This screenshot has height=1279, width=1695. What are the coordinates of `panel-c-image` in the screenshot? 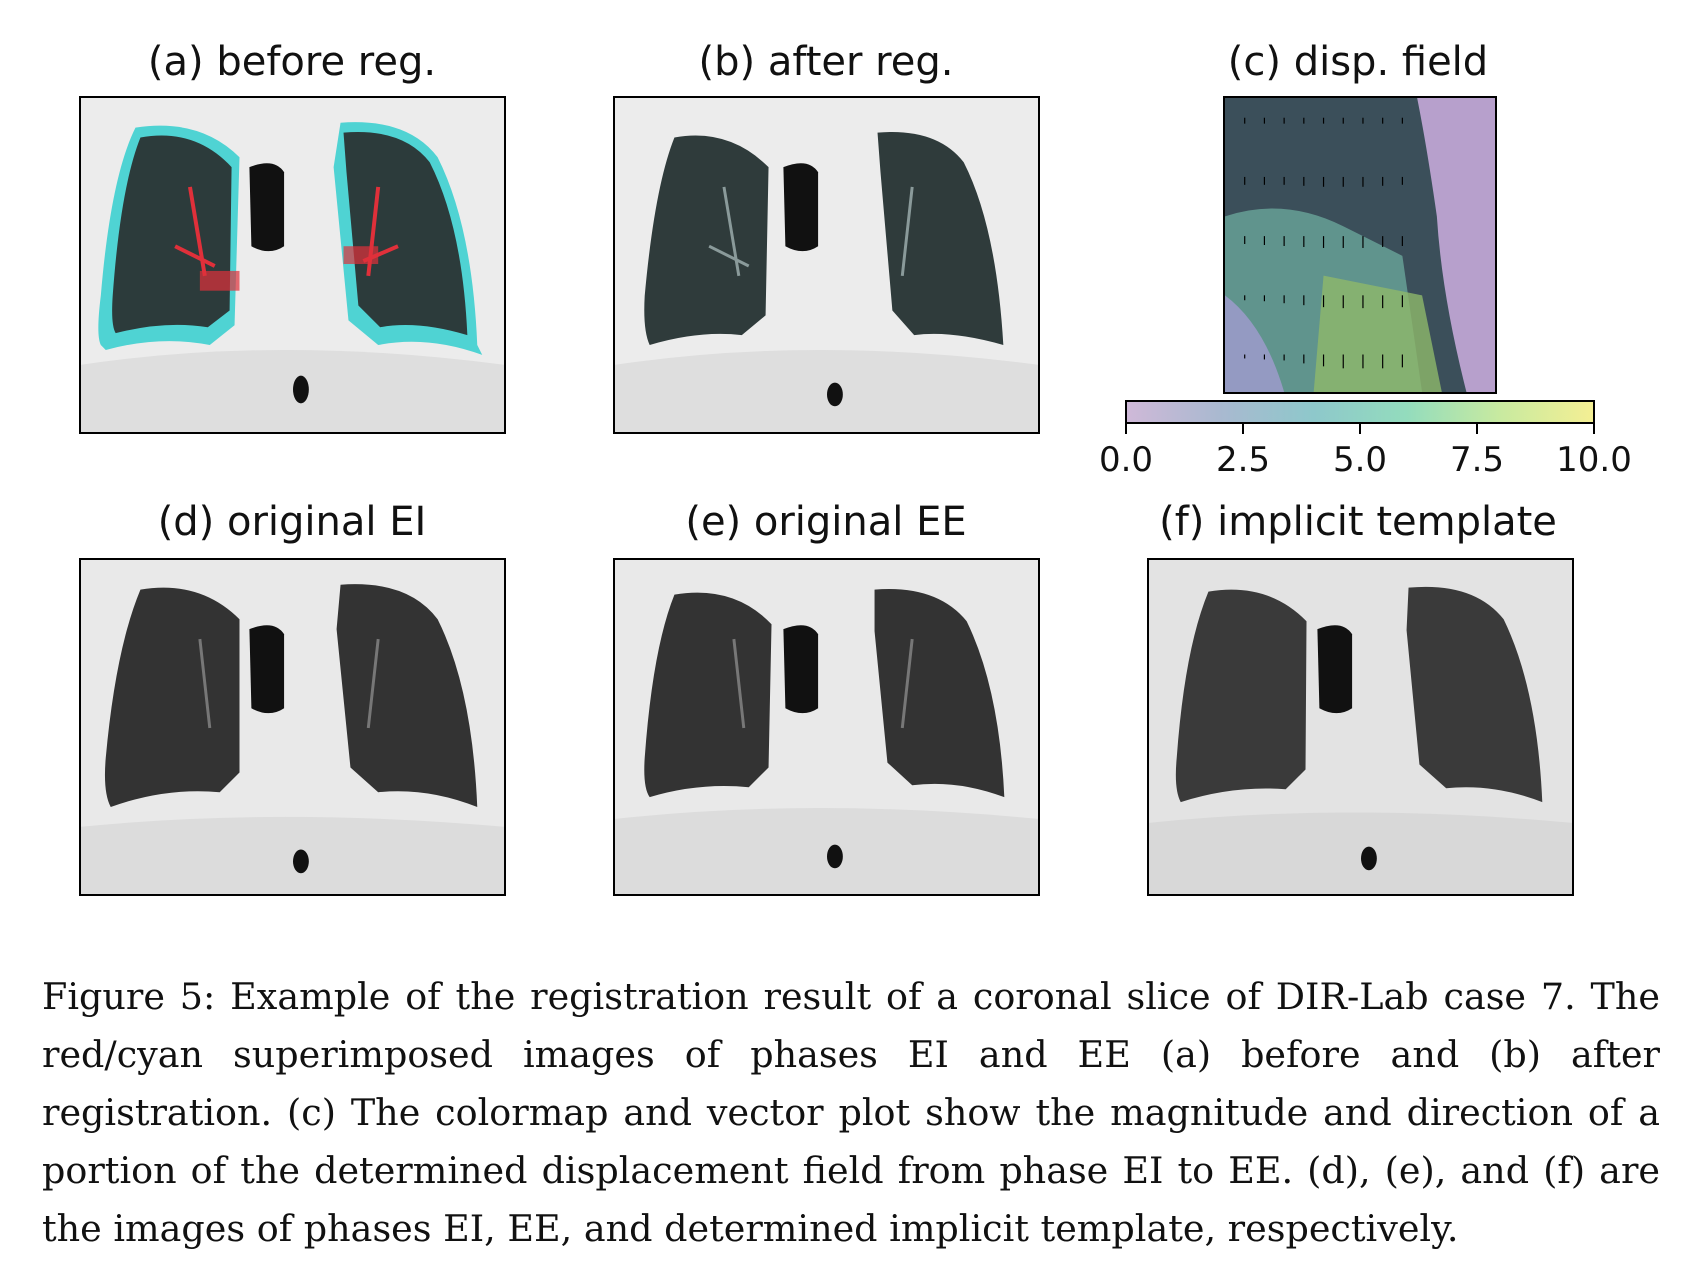 It's located at (1360, 245).